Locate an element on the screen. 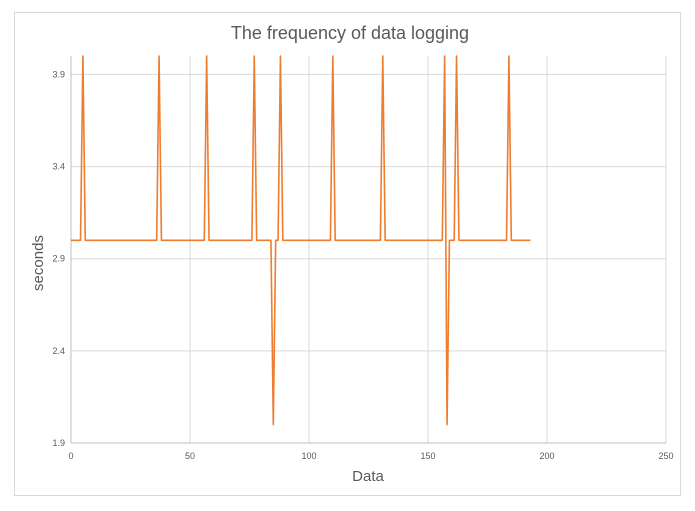 Image resolution: width=695 pixels, height=511 pixels. x-tick-label: 50 is located at coordinates (190, 456).